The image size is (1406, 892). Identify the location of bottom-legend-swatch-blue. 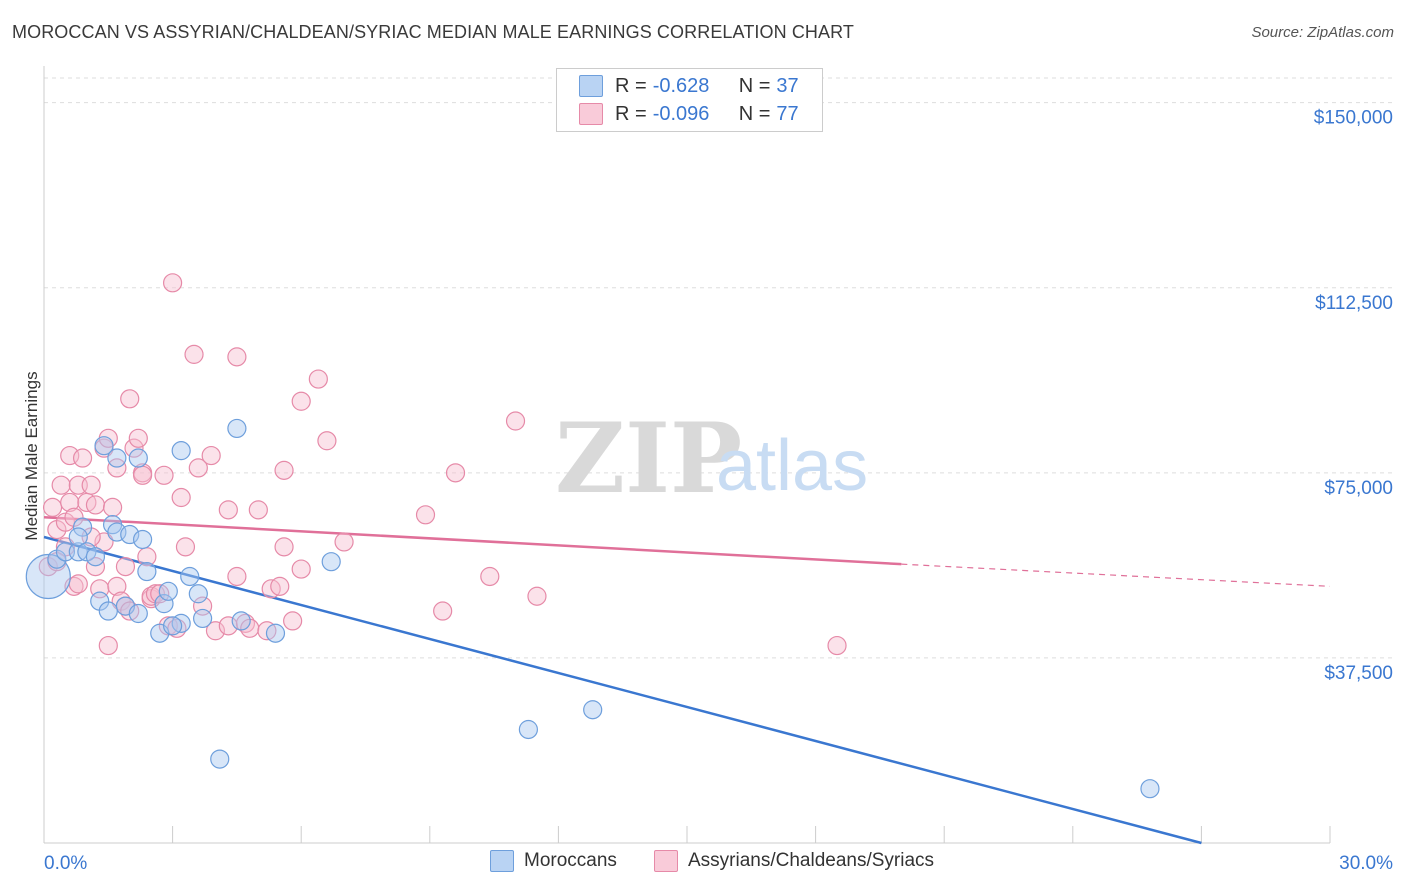
(502, 861).